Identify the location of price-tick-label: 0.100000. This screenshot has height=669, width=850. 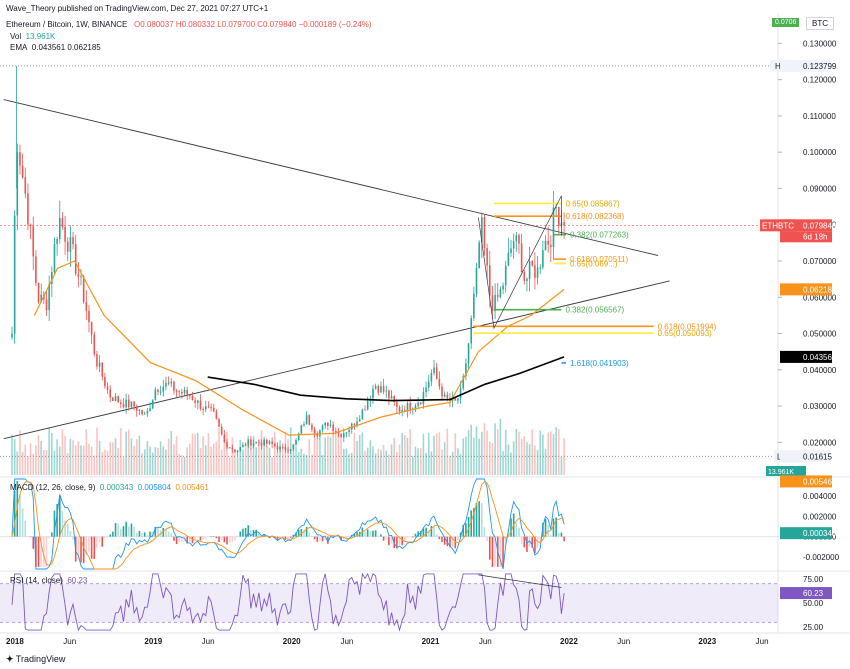
(820, 152).